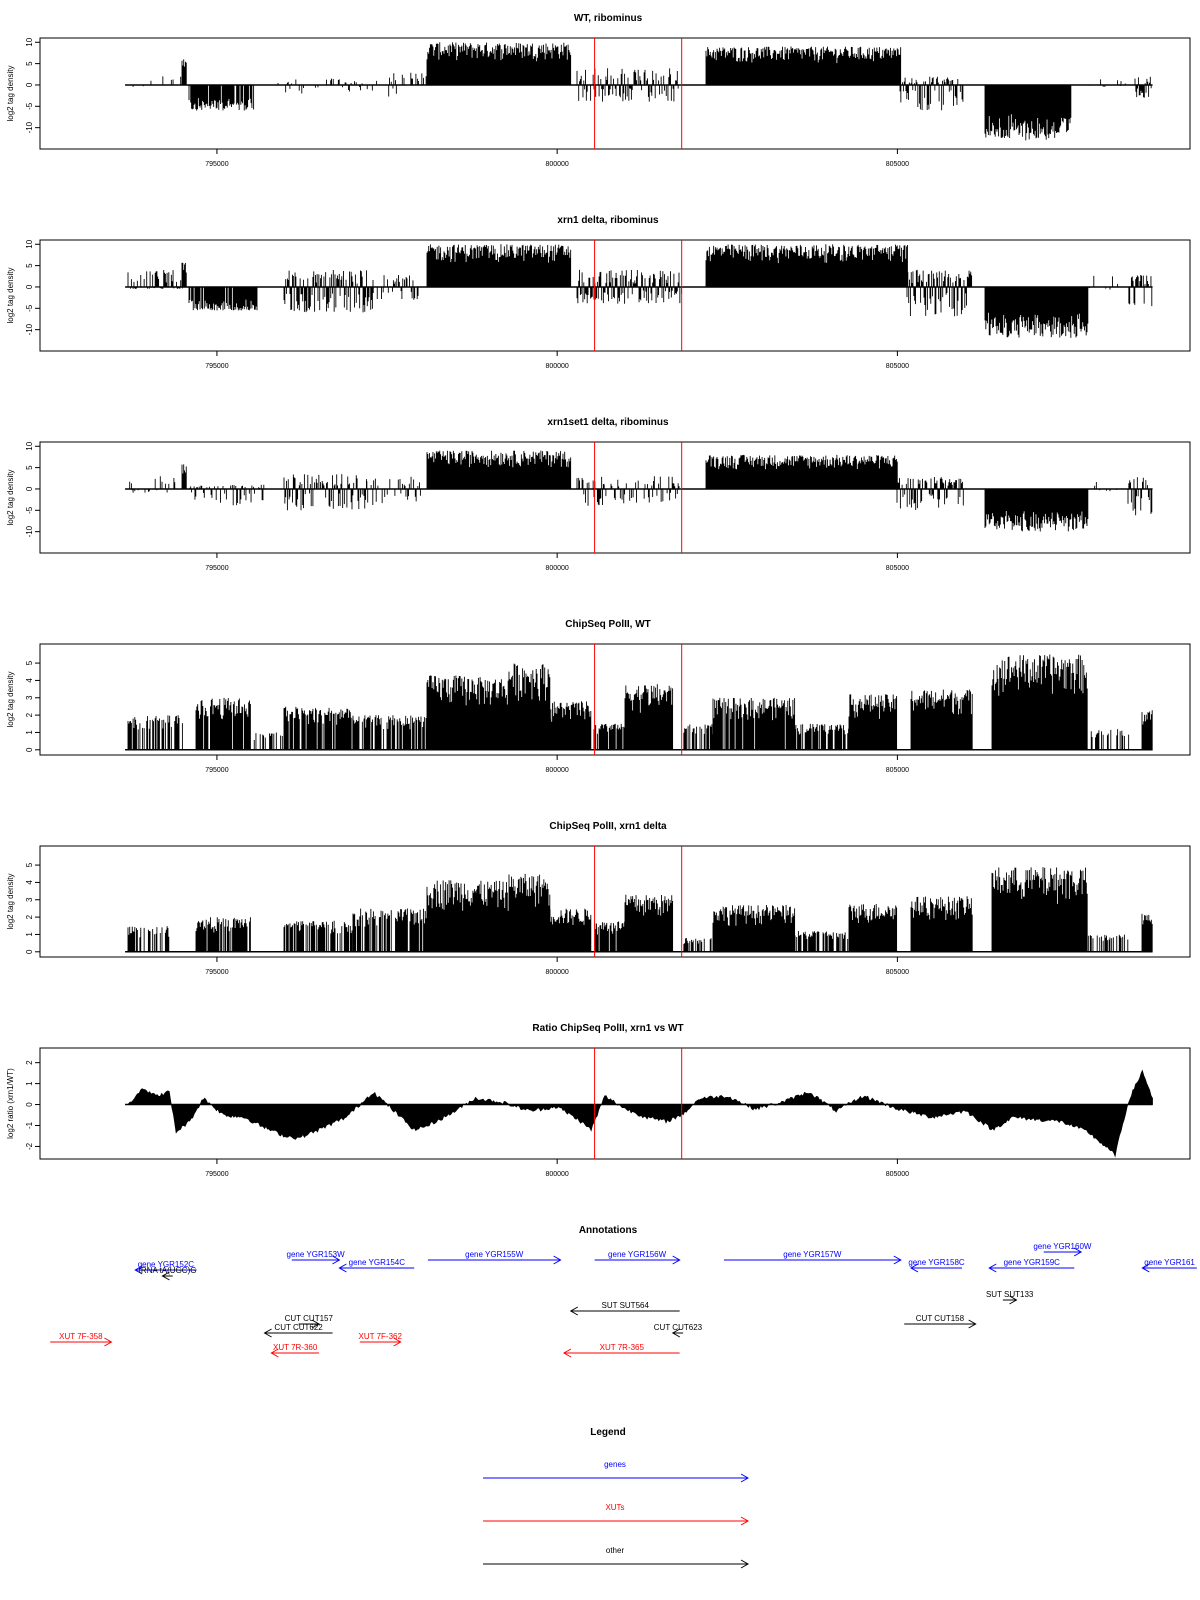  I want to click on annotation-xut-7f-358: XUT 7F-358, so click(81, 1339).